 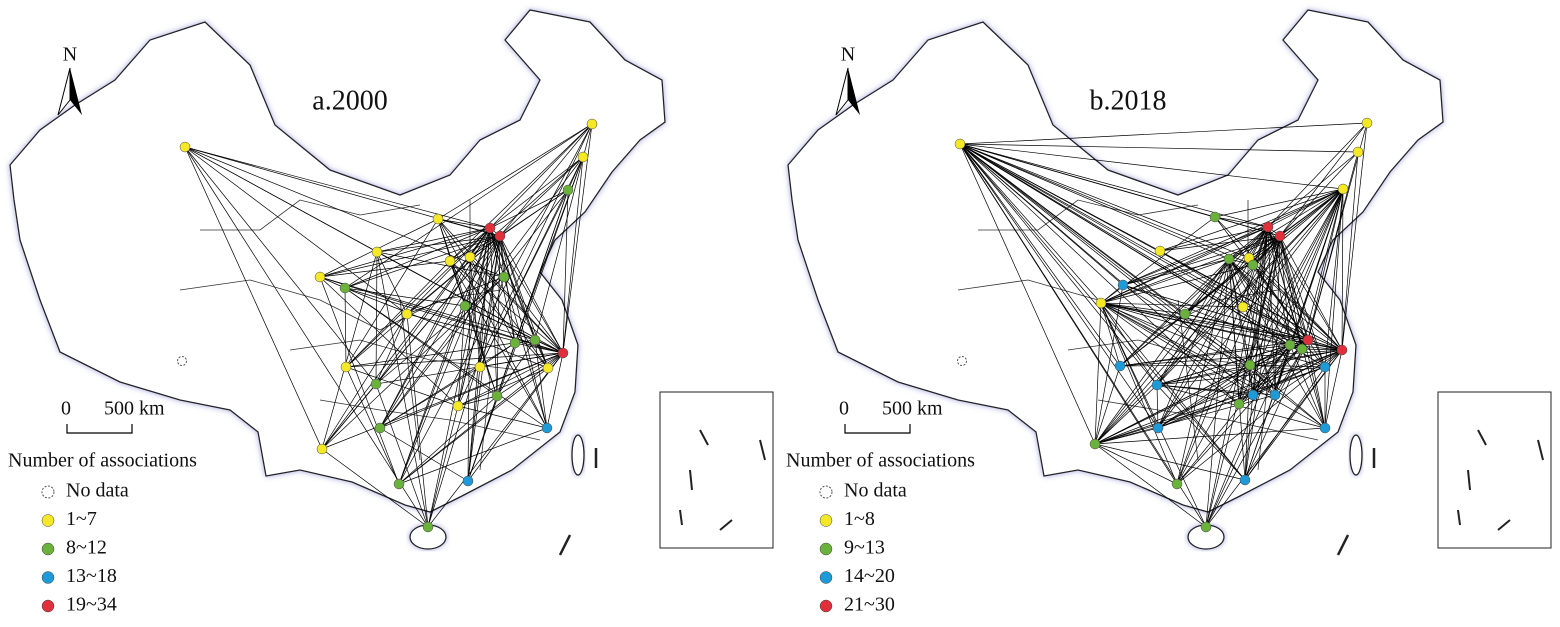 What do you see at coordinates (66, 409) in the screenshot?
I see `scale-zero: 0` at bounding box center [66, 409].